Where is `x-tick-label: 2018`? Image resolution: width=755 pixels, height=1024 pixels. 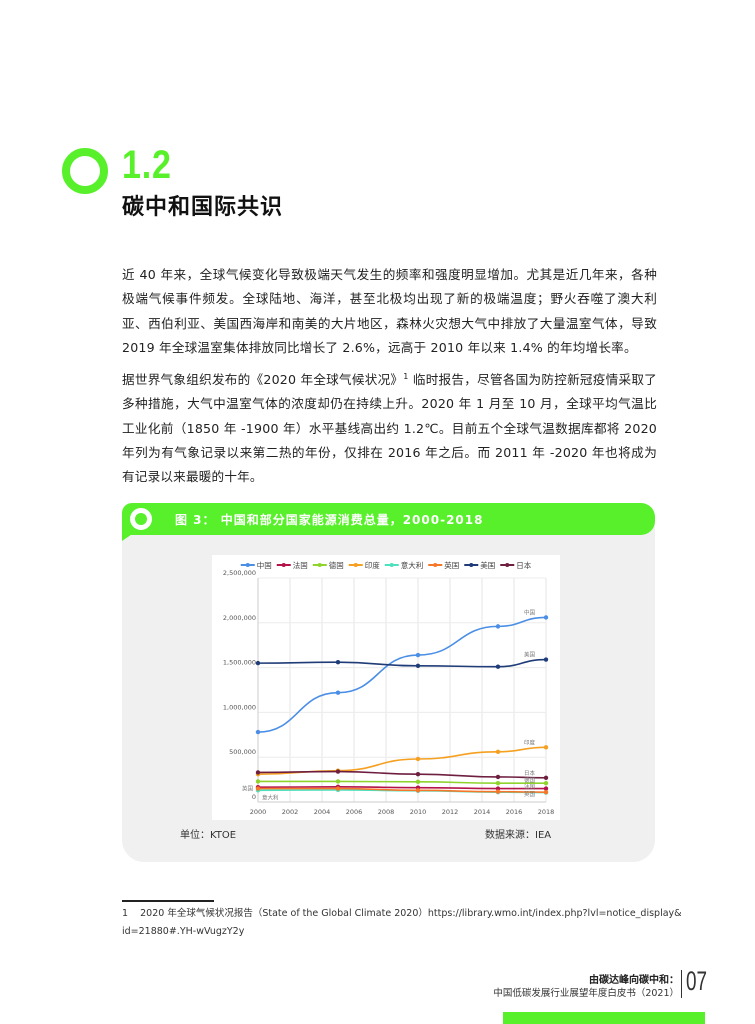
x-tick-label: 2018 is located at coordinates (546, 812).